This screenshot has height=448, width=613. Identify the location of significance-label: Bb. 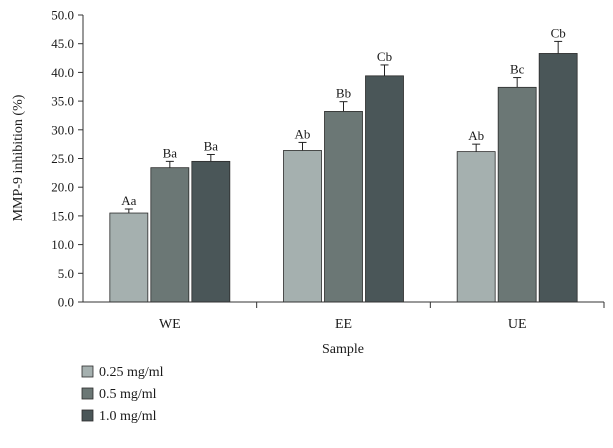
(343, 93).